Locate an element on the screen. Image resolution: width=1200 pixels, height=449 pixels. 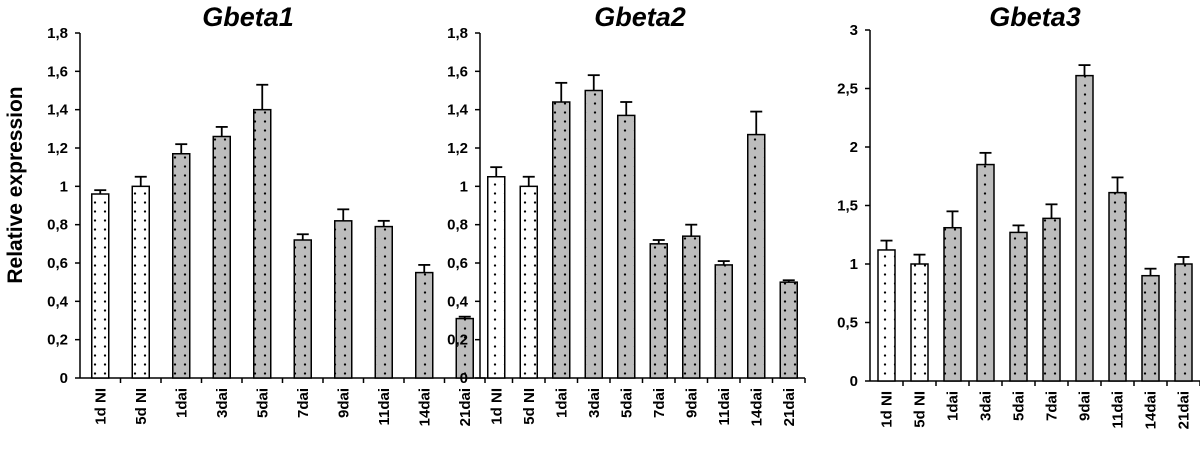
chart-title: Gbeta2 is located at coordinates (640, 17).